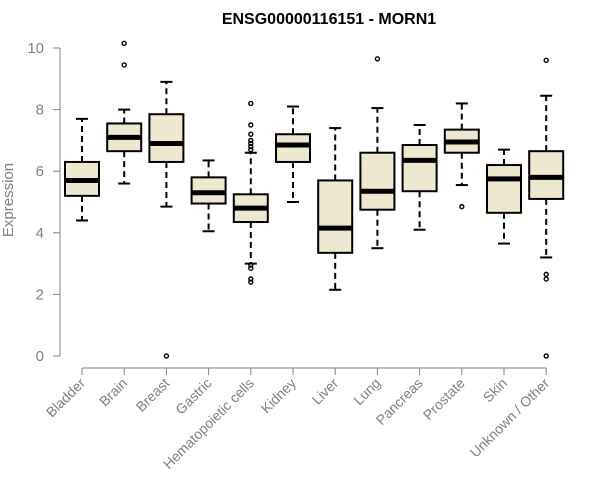  I want to click on x-tick-label: Bladder, so click(66, 398).